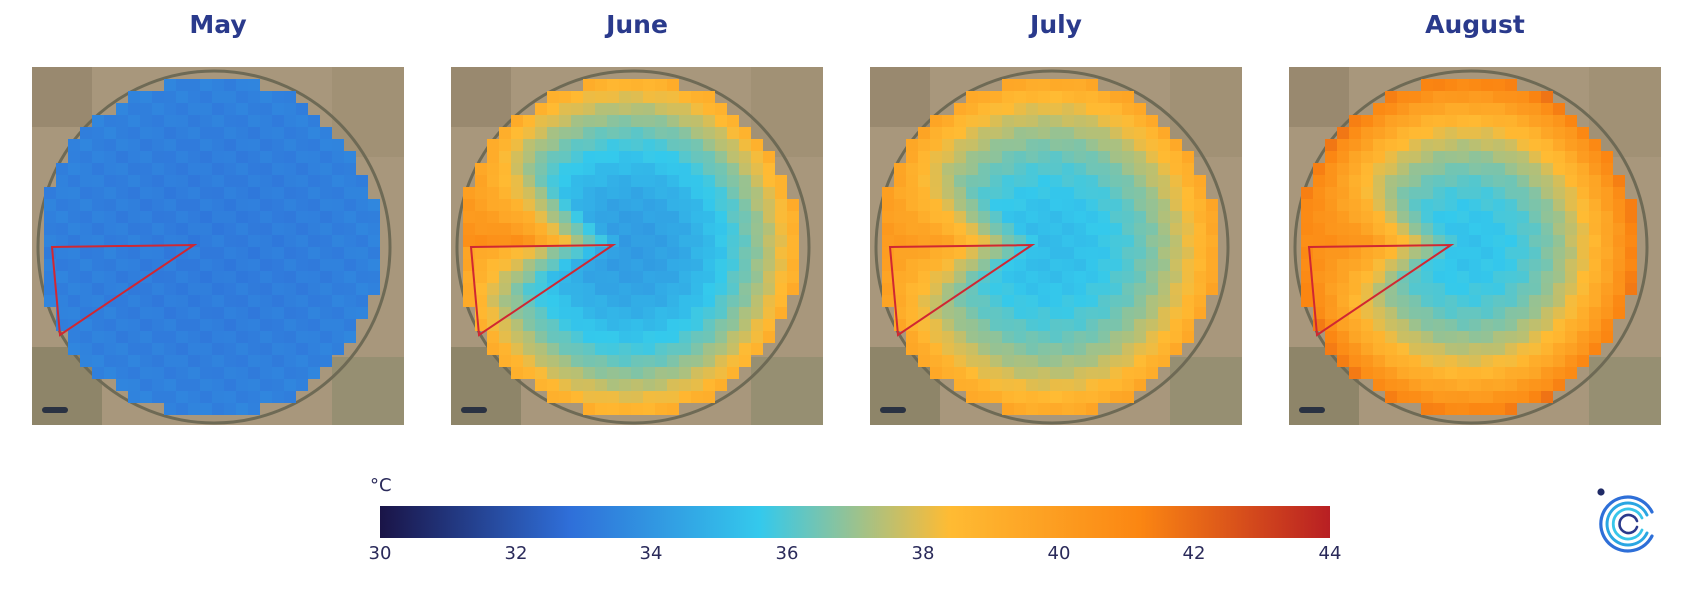  I want to click on map-panel-august, so click(1475, 246).